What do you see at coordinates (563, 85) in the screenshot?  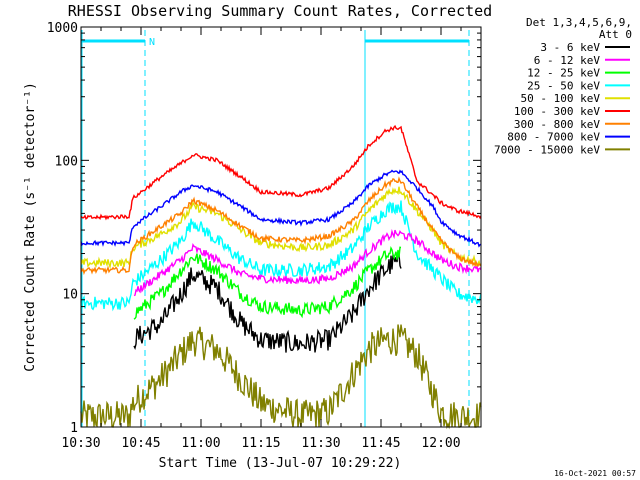 I see `legend-entry-label: 25 - 50 keV` at bounding box center [563, 85].